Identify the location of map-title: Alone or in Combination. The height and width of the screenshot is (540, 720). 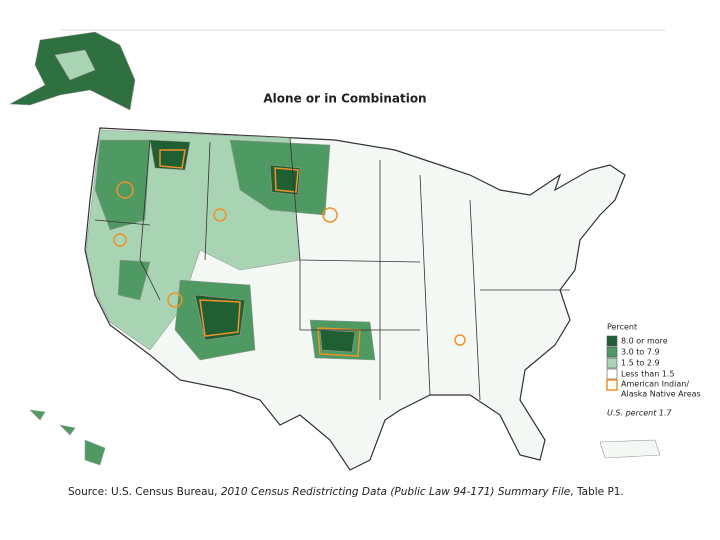
(344, 99).